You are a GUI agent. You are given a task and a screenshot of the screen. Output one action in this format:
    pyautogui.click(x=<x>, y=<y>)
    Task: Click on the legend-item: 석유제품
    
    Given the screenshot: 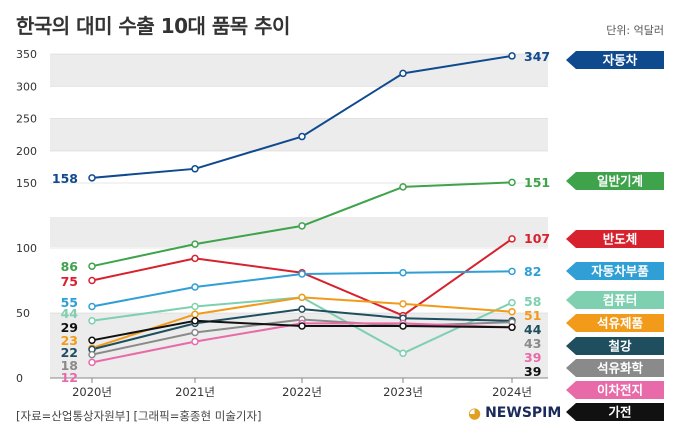 What is the action you would take?
    pyautogui.click(x=615, y=323)
    